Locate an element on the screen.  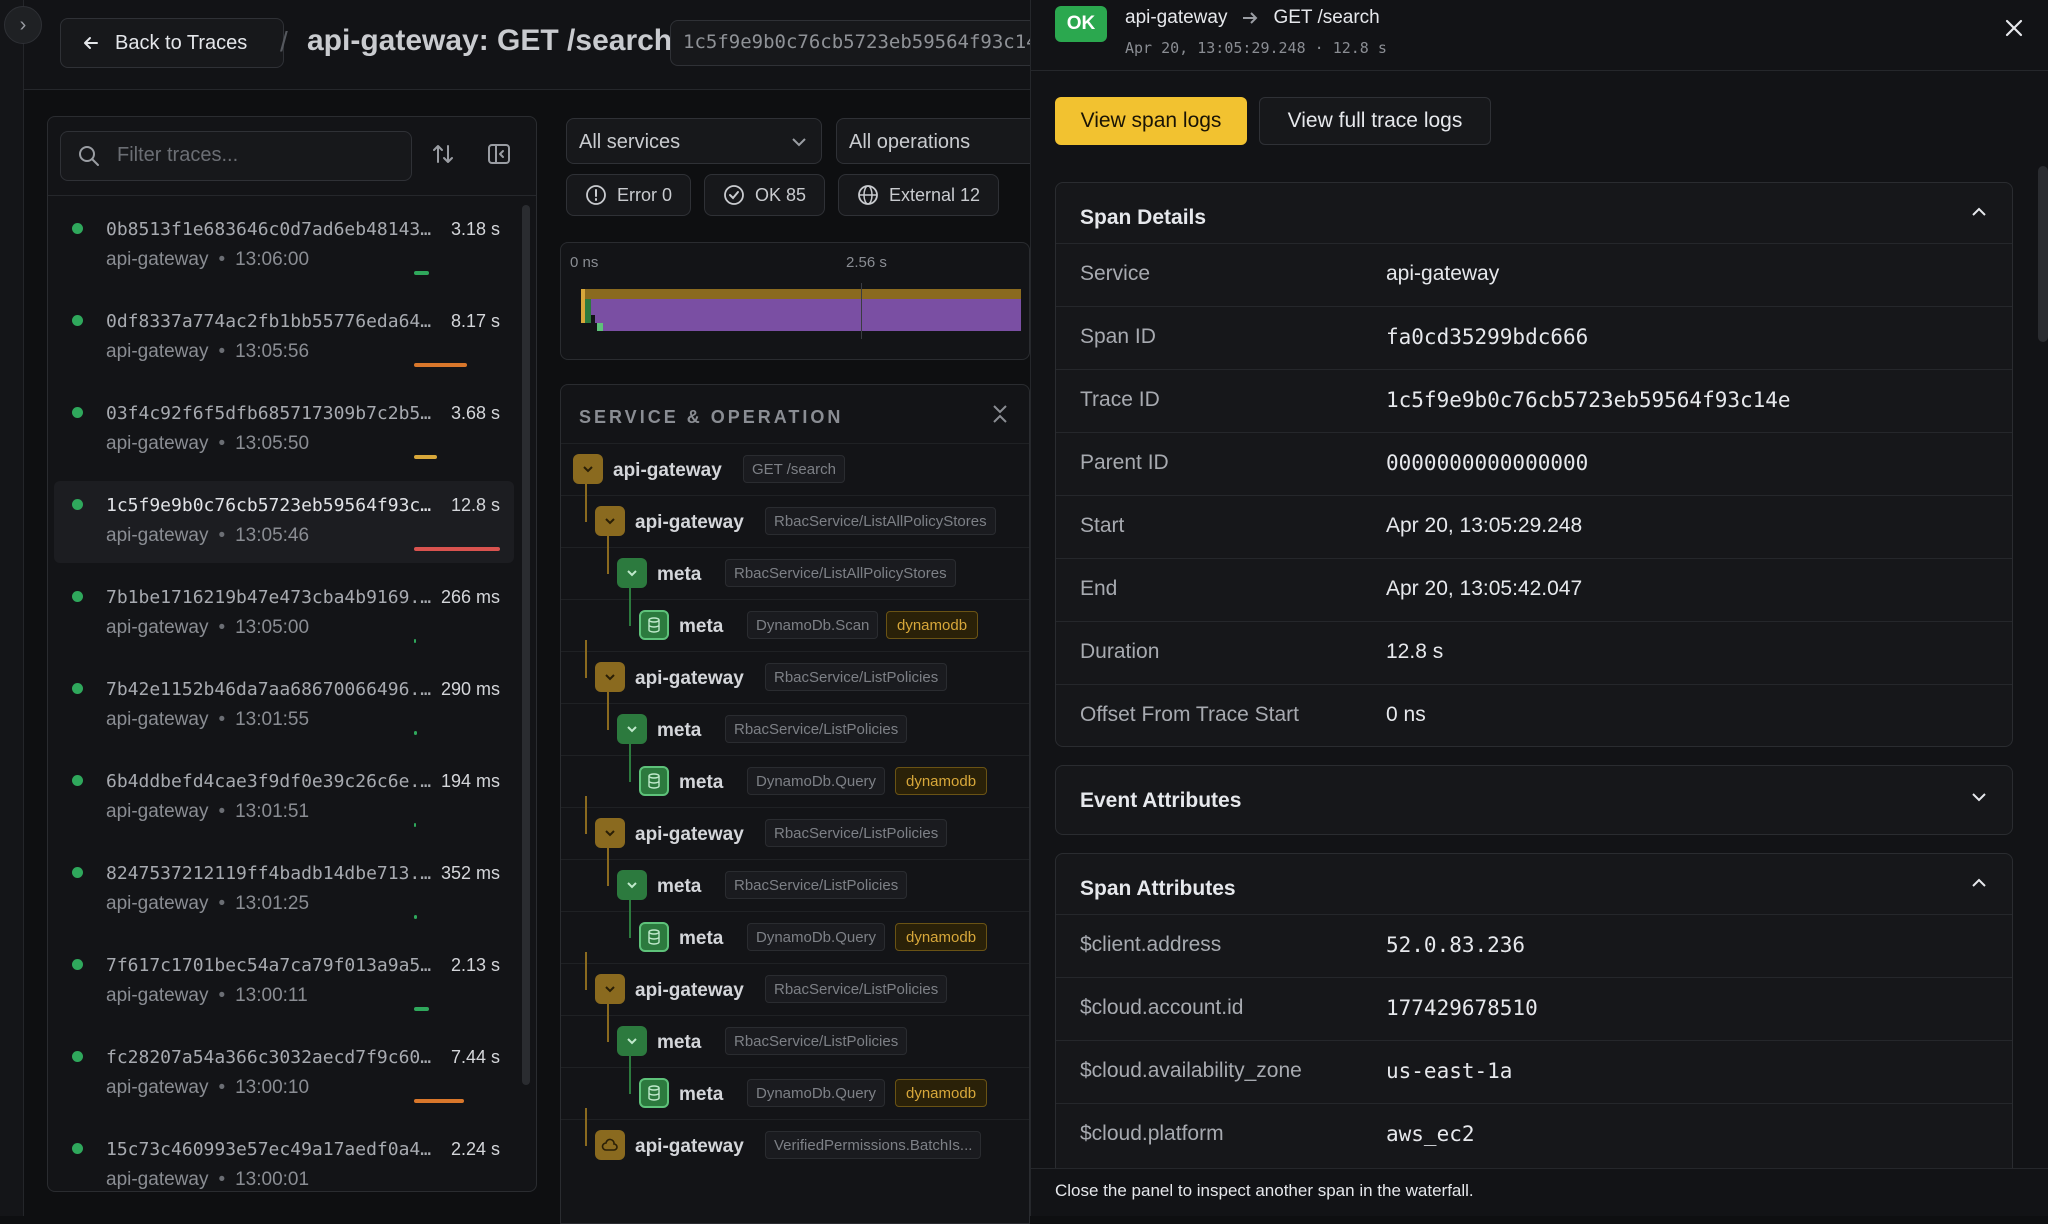
filter-traces-input is located at coordinates (257, 155).